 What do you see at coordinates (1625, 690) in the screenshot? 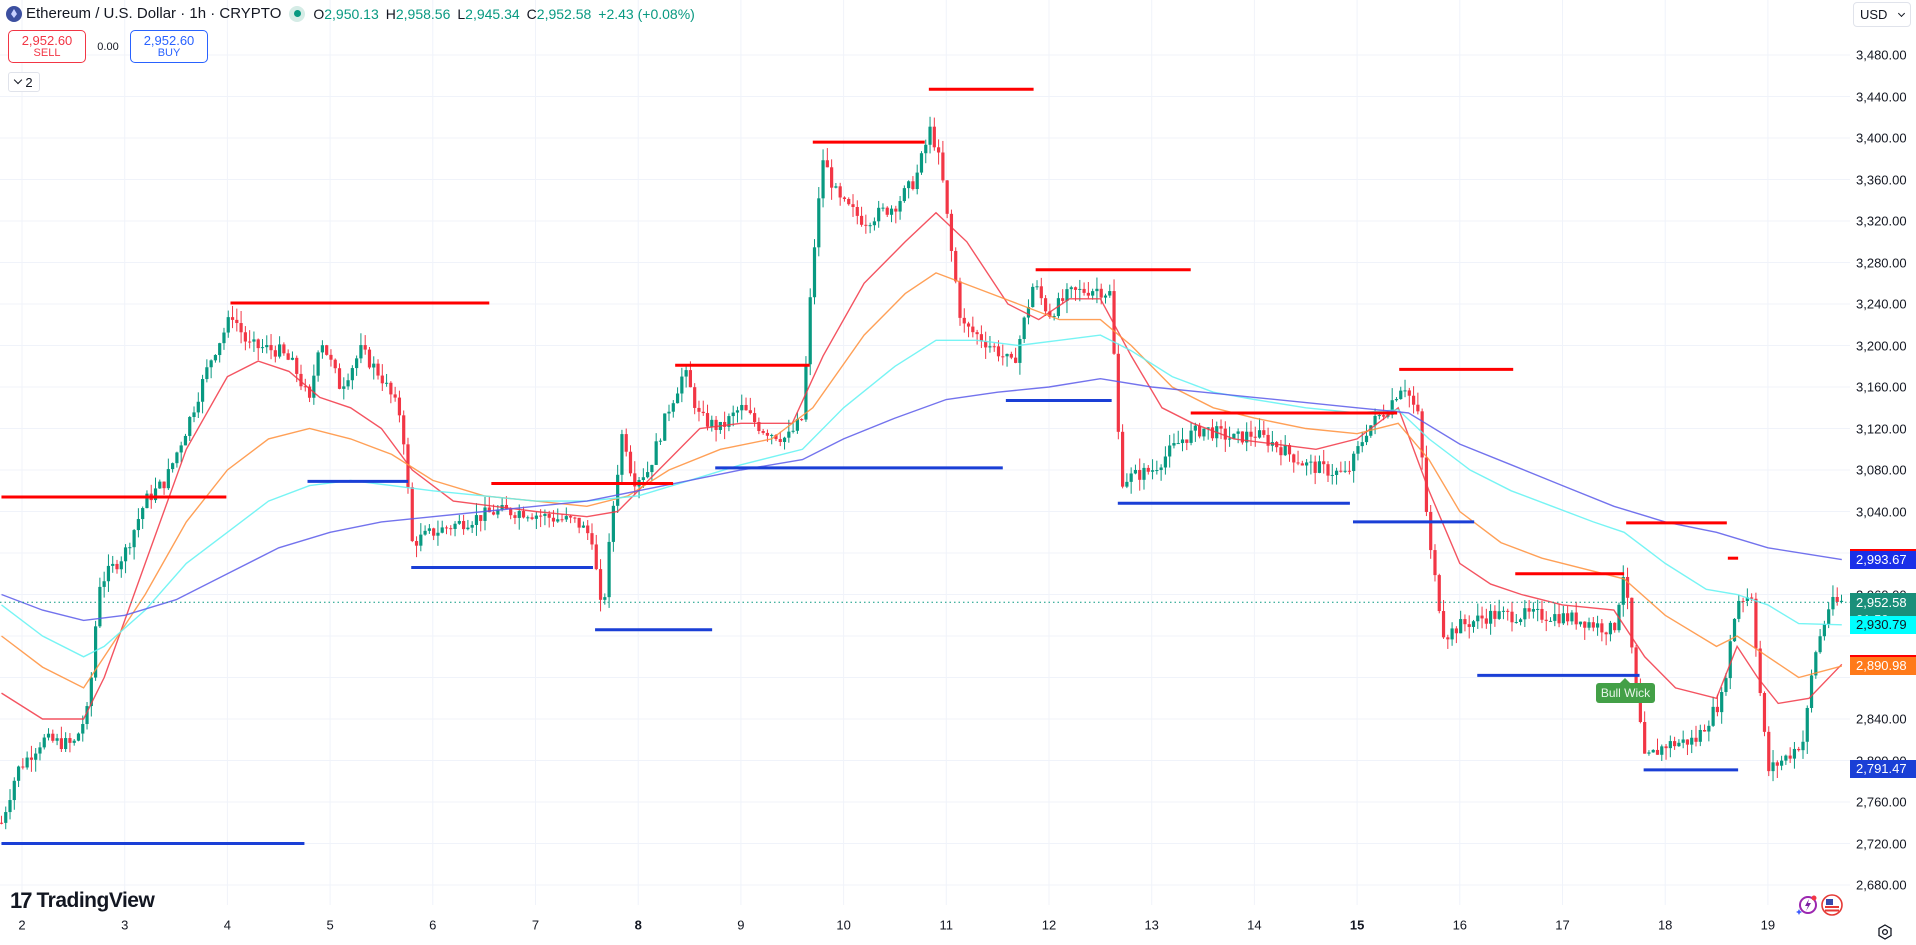
I see `bull-wick-label: Bull Wick` at bounding box center [1625, 690].